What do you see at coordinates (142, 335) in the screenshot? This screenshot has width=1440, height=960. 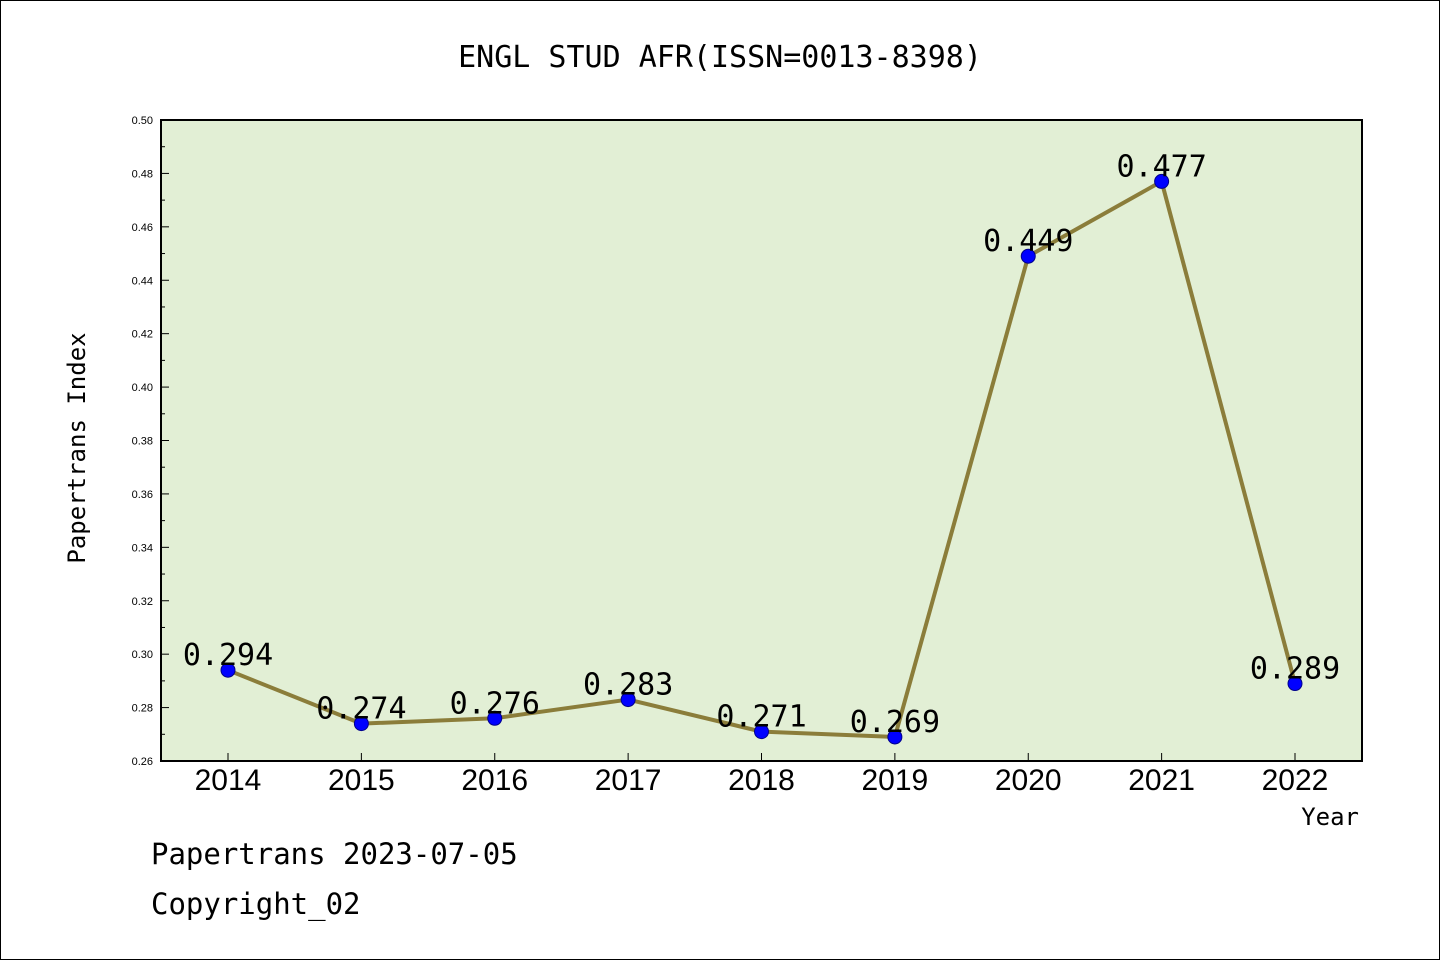 I see `y-tick-label: 0.42` at bounding box center [142, 335].